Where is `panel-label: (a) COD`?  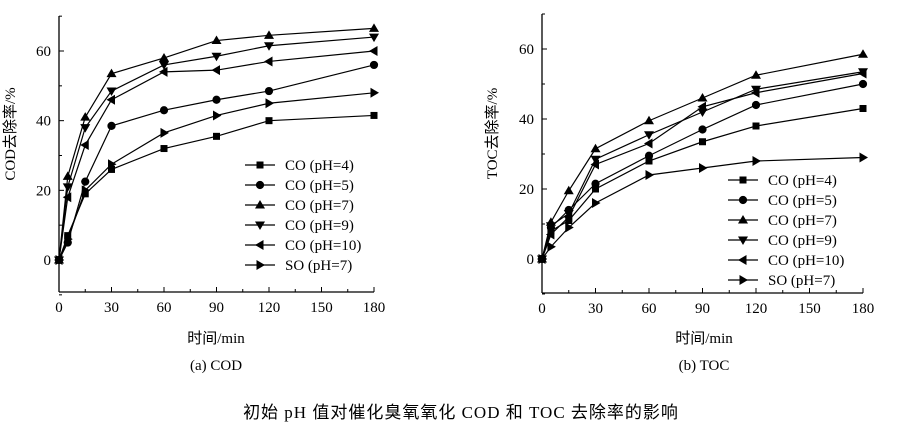 panel-label: (a) COD is located at coordinates (216, 366).